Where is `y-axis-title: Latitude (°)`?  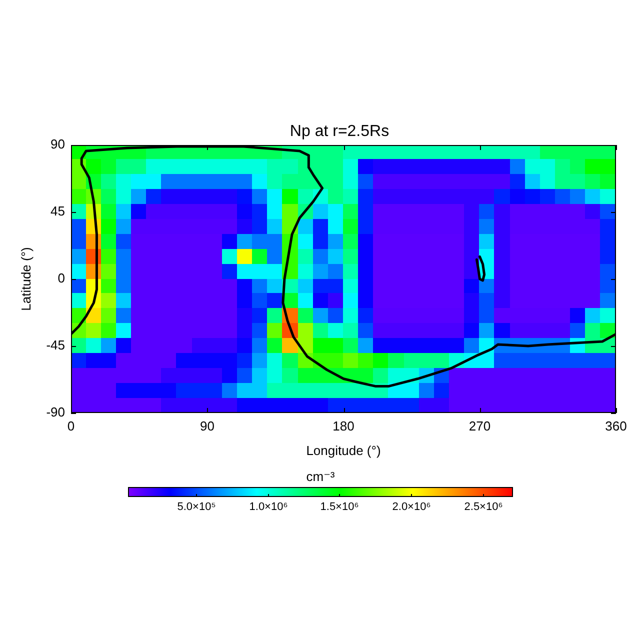
y-axis-title: Latitude (°) is located at coordinates (26, 279).